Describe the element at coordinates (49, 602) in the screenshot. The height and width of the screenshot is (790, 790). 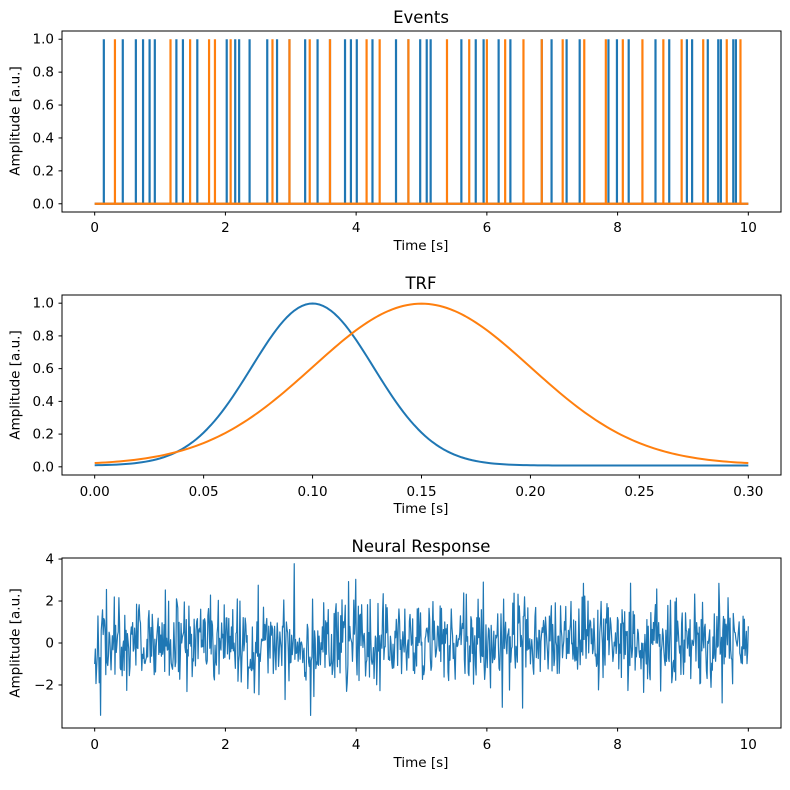
I see `y-tick-label: 2` at that location.